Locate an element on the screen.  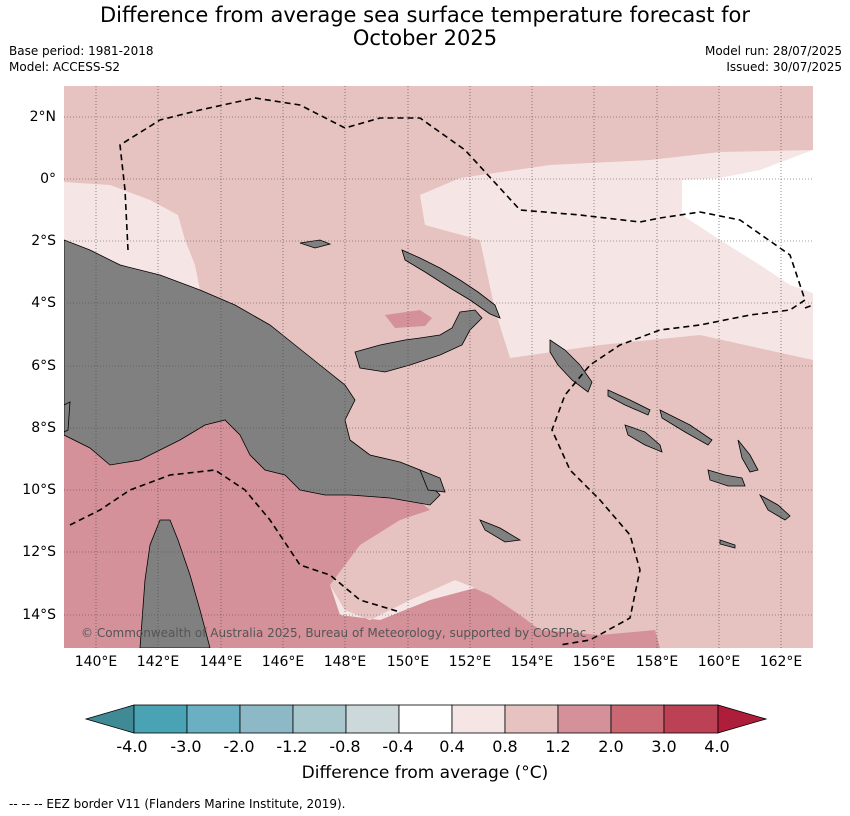
issued-date: Issued: 30/07/2025 is located at coordinates (784, 67).